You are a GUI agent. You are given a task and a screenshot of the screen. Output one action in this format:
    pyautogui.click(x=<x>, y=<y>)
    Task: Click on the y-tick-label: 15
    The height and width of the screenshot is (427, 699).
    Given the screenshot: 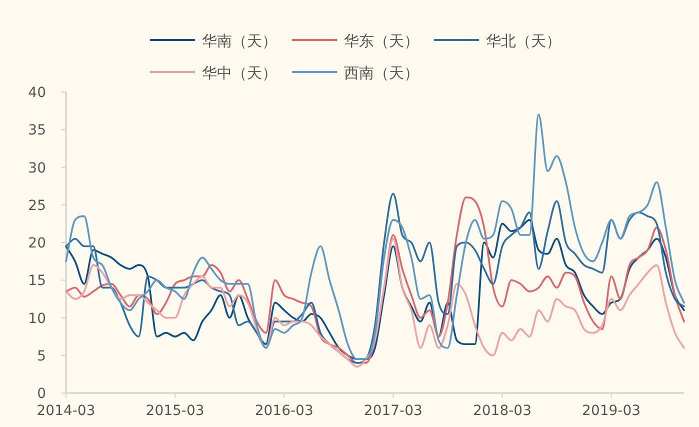 What is the action you would take?
    pyautogui.click(x=37, y=281)
    